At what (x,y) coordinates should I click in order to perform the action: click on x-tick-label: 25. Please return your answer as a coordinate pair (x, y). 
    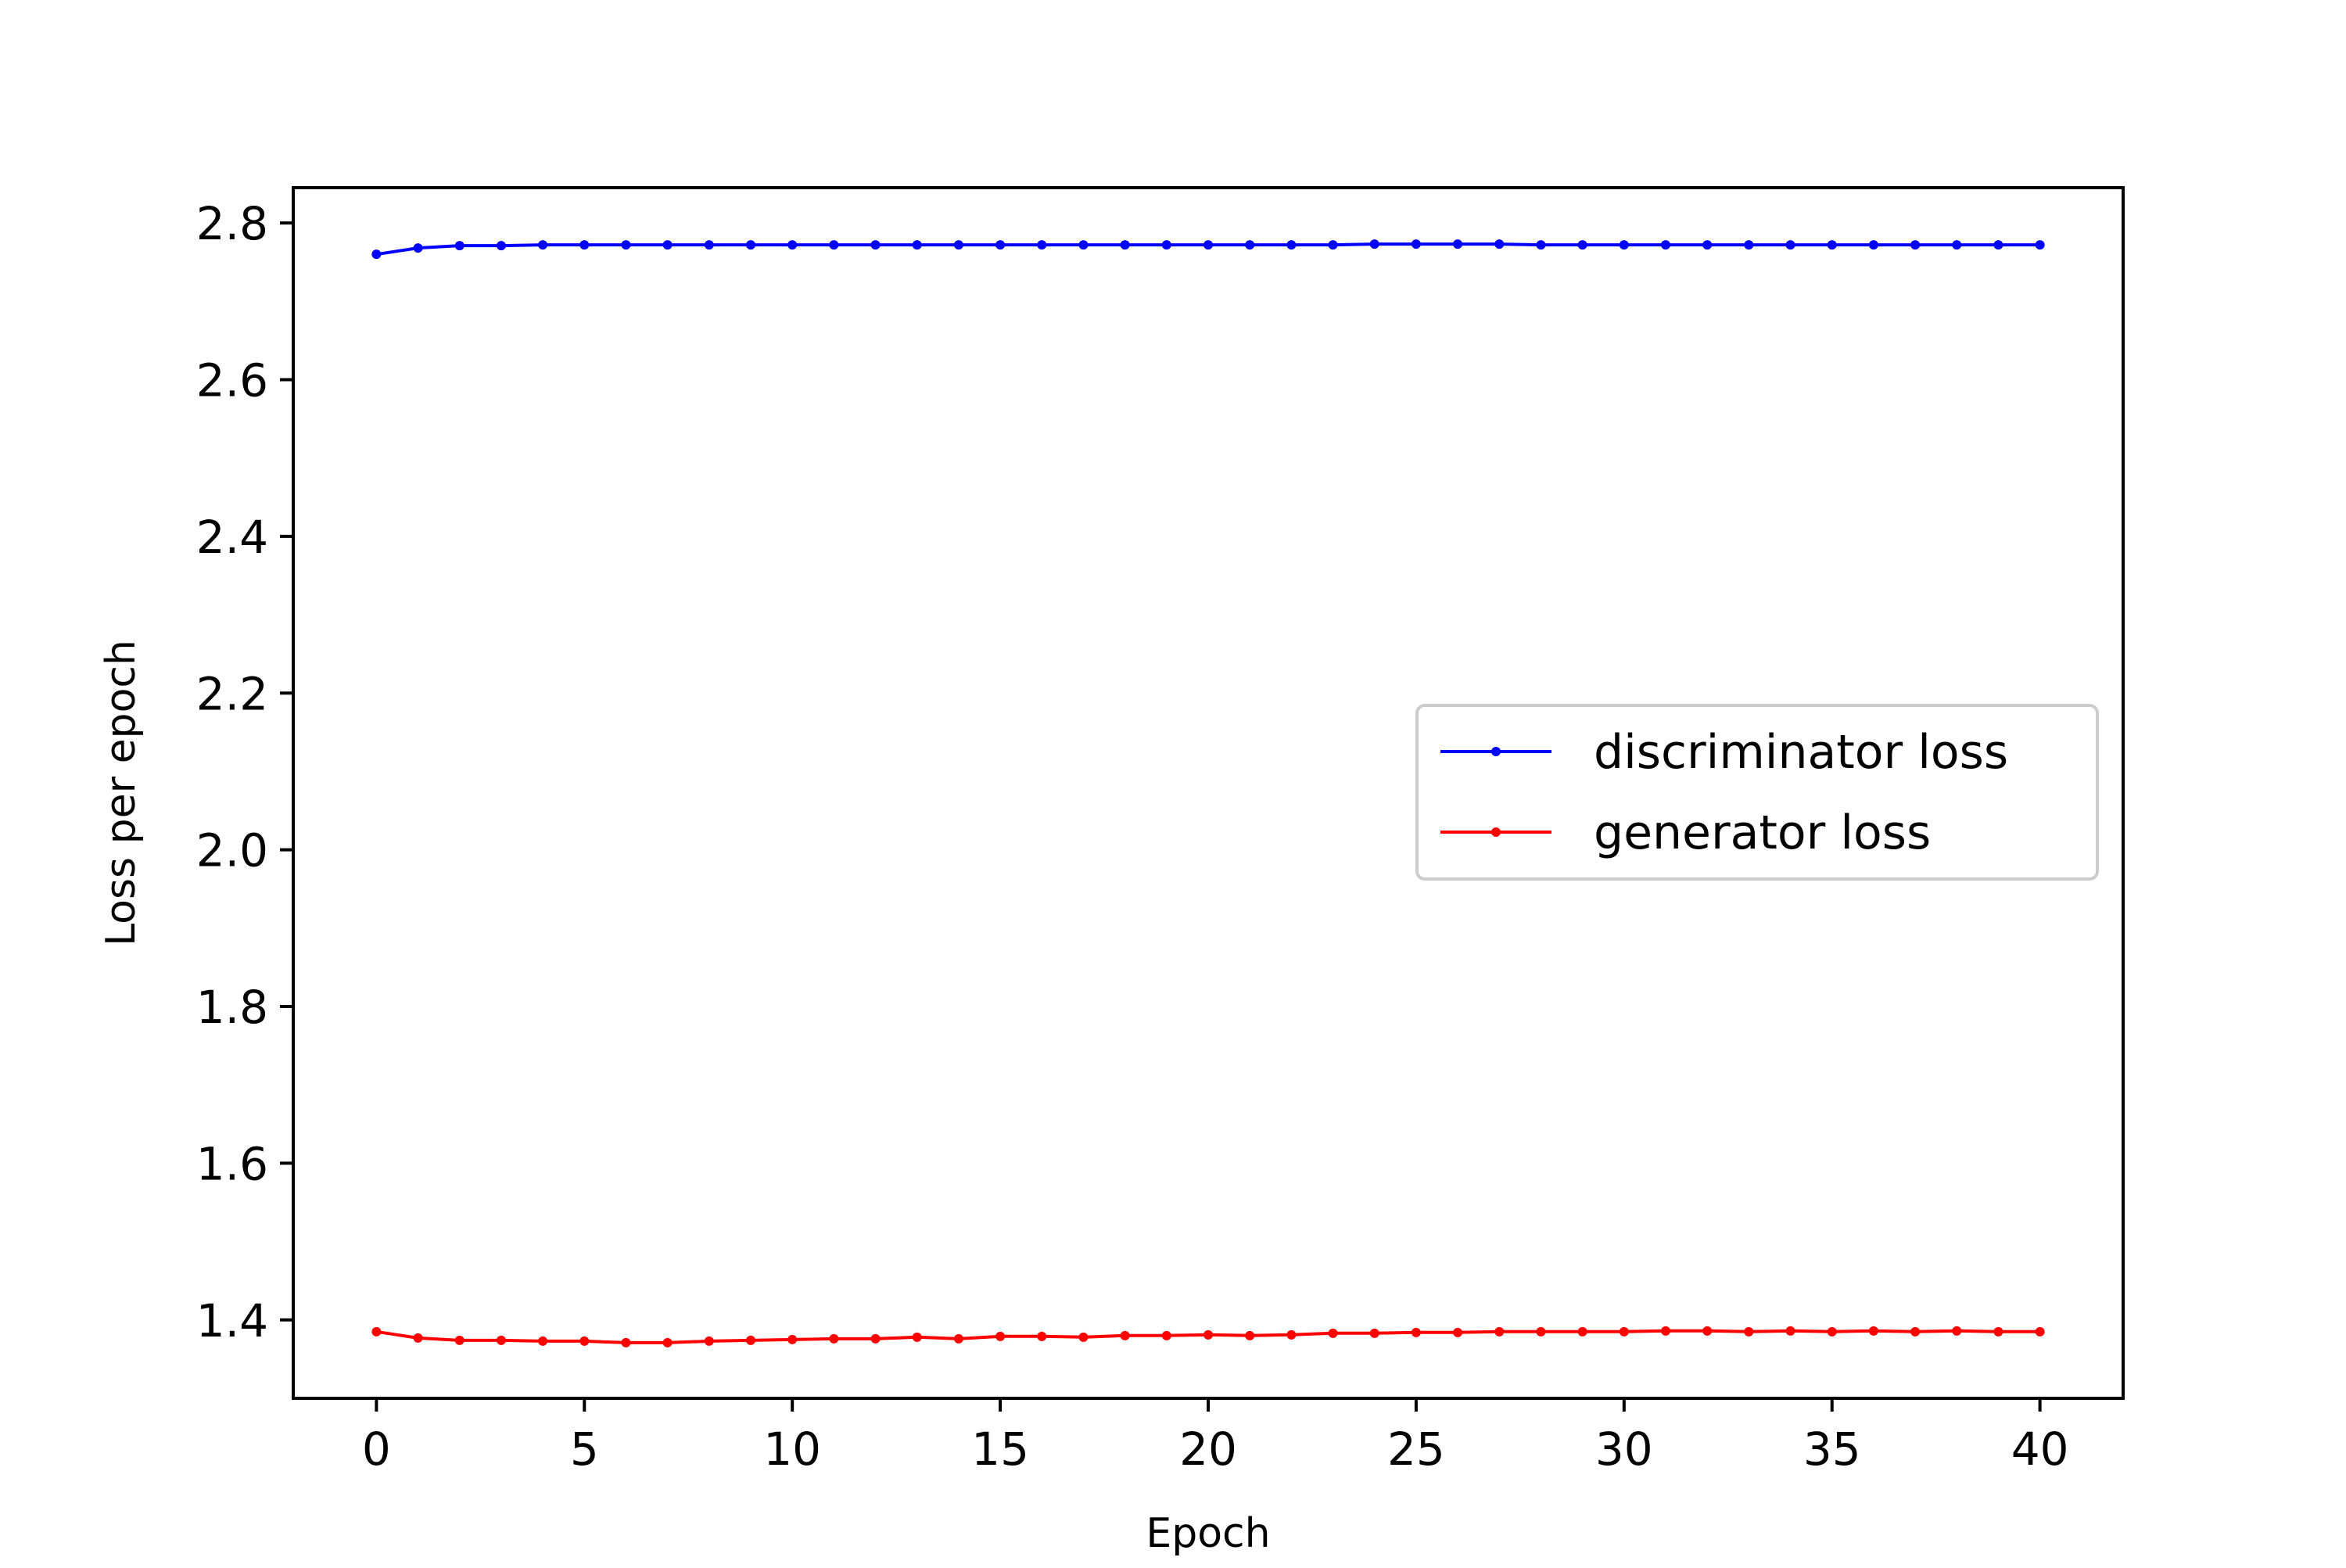
    Looking at the image, I should click on (1416, 1449).